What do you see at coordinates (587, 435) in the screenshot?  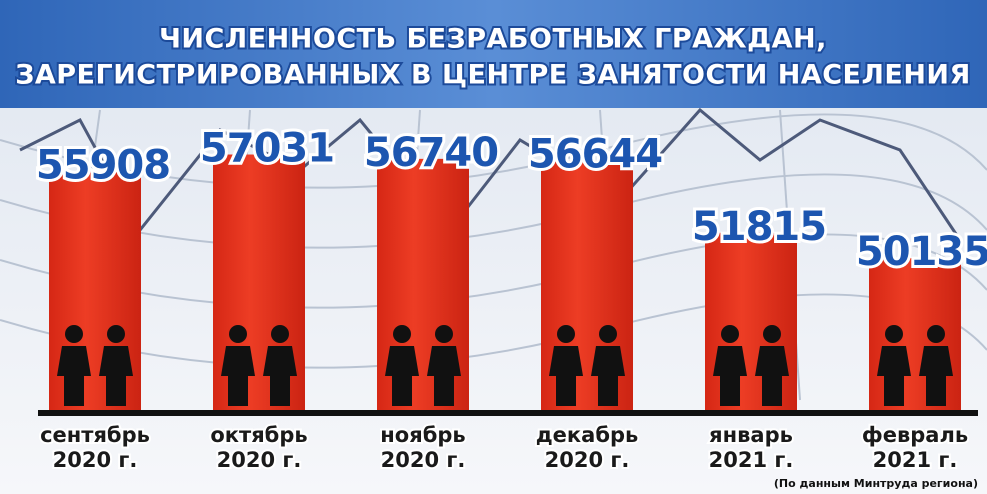 I see `x-tick-label: декабрь` at bounding box center [587, 435].